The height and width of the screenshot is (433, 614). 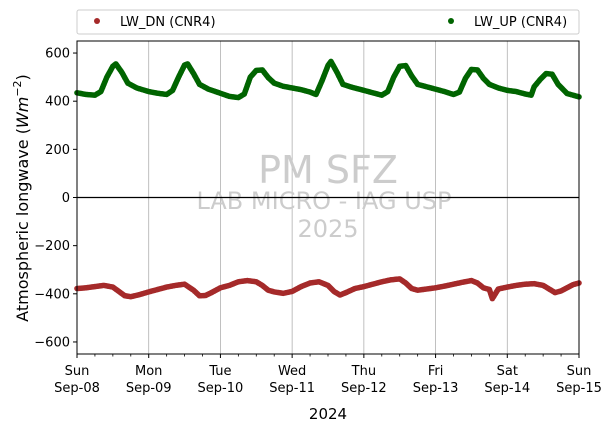 What do you see at coordinates (97, 21) in the screenshot?
I see `legend-marker-lw-dn` at bounding box center [97, 21].